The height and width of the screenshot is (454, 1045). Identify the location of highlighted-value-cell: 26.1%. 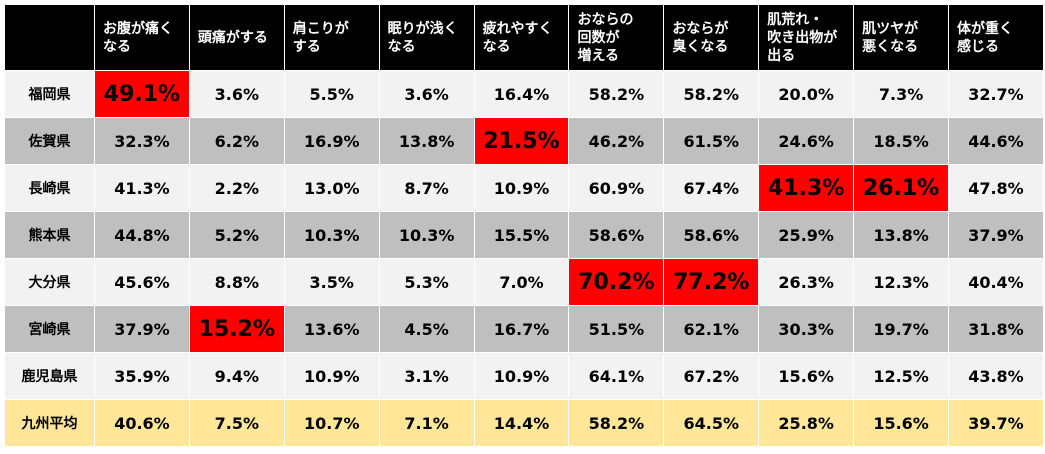
(901, 188).